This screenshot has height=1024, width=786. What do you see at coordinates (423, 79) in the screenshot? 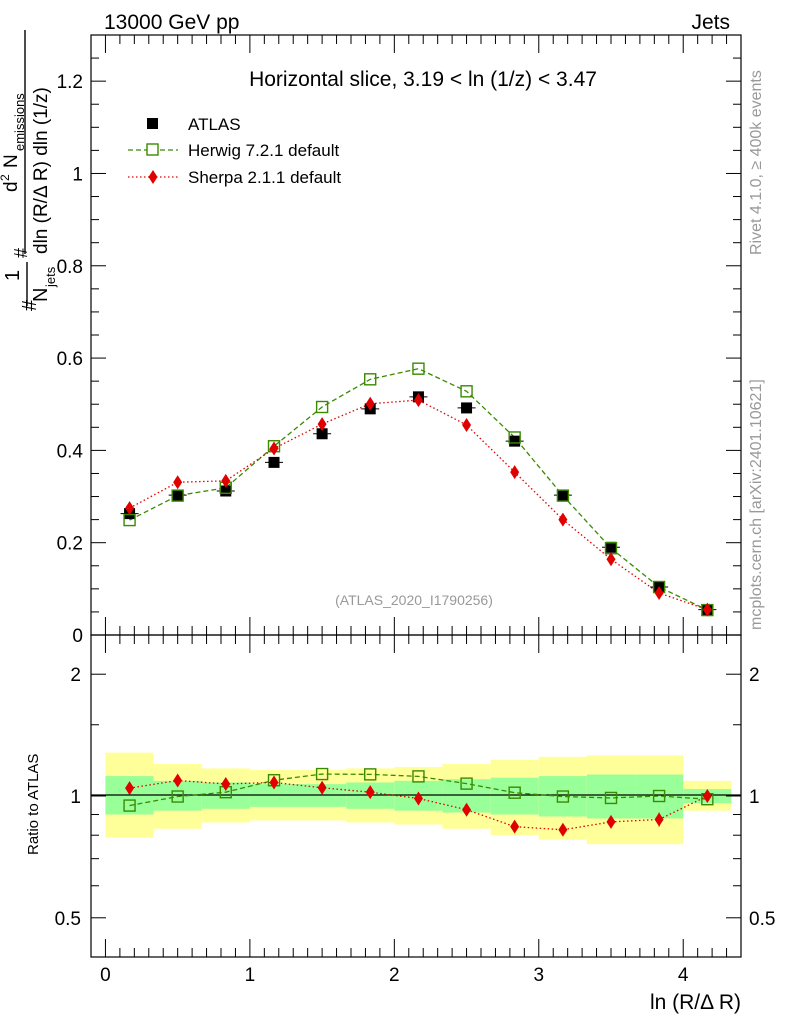
I see `main-title: Horizontal slice, 3.19 < ln (1/z) < 3.47` at bounding box center [423, 79].